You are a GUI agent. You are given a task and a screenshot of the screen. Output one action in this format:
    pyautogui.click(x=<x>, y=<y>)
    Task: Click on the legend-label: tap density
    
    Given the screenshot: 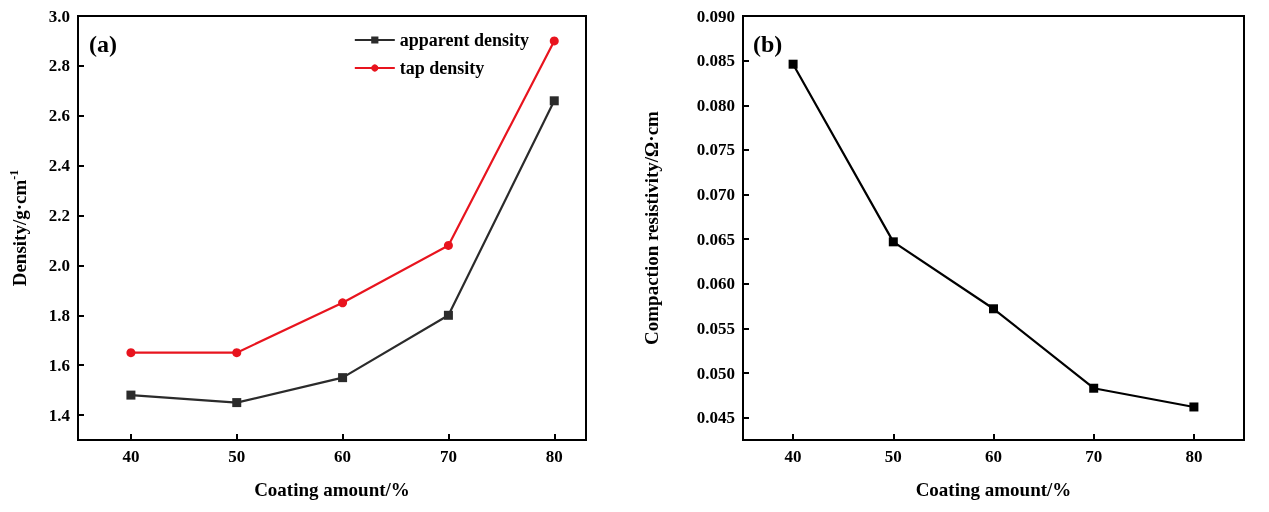 What is the action you would take?
    pyautogui.click(x=442, y=68)
    